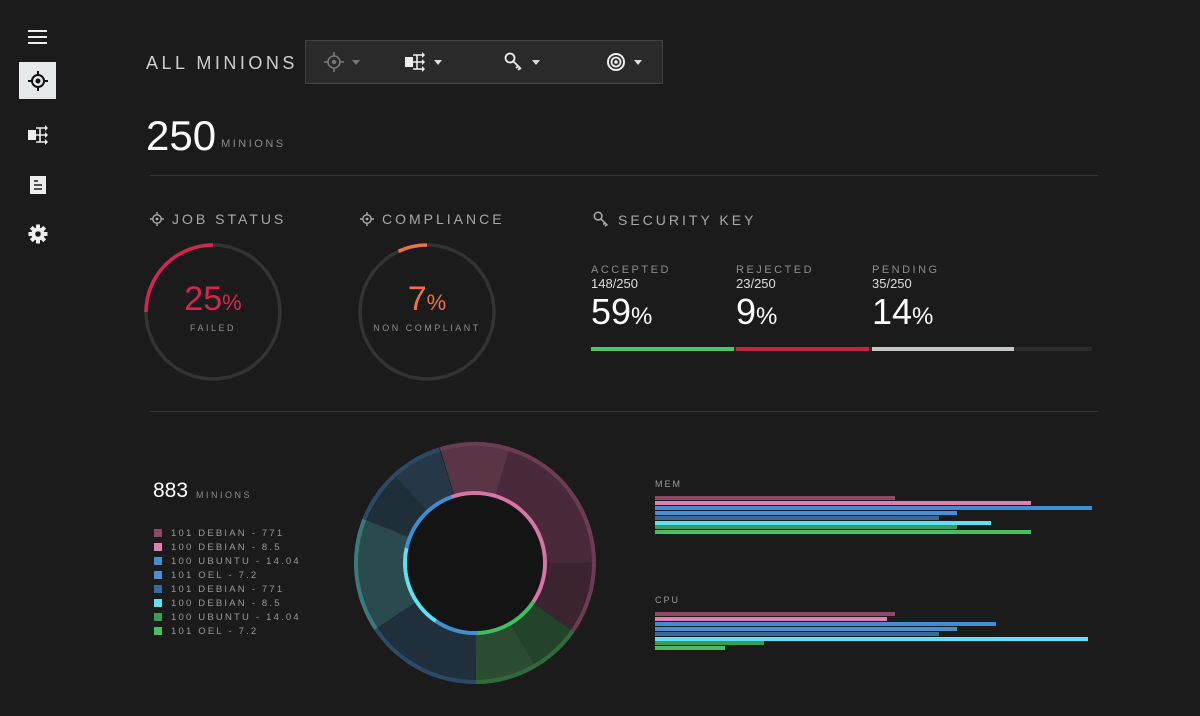 This screenshot has width=1200, height=716. I want to click on security-key-percent: 59%, so click(631, 312).